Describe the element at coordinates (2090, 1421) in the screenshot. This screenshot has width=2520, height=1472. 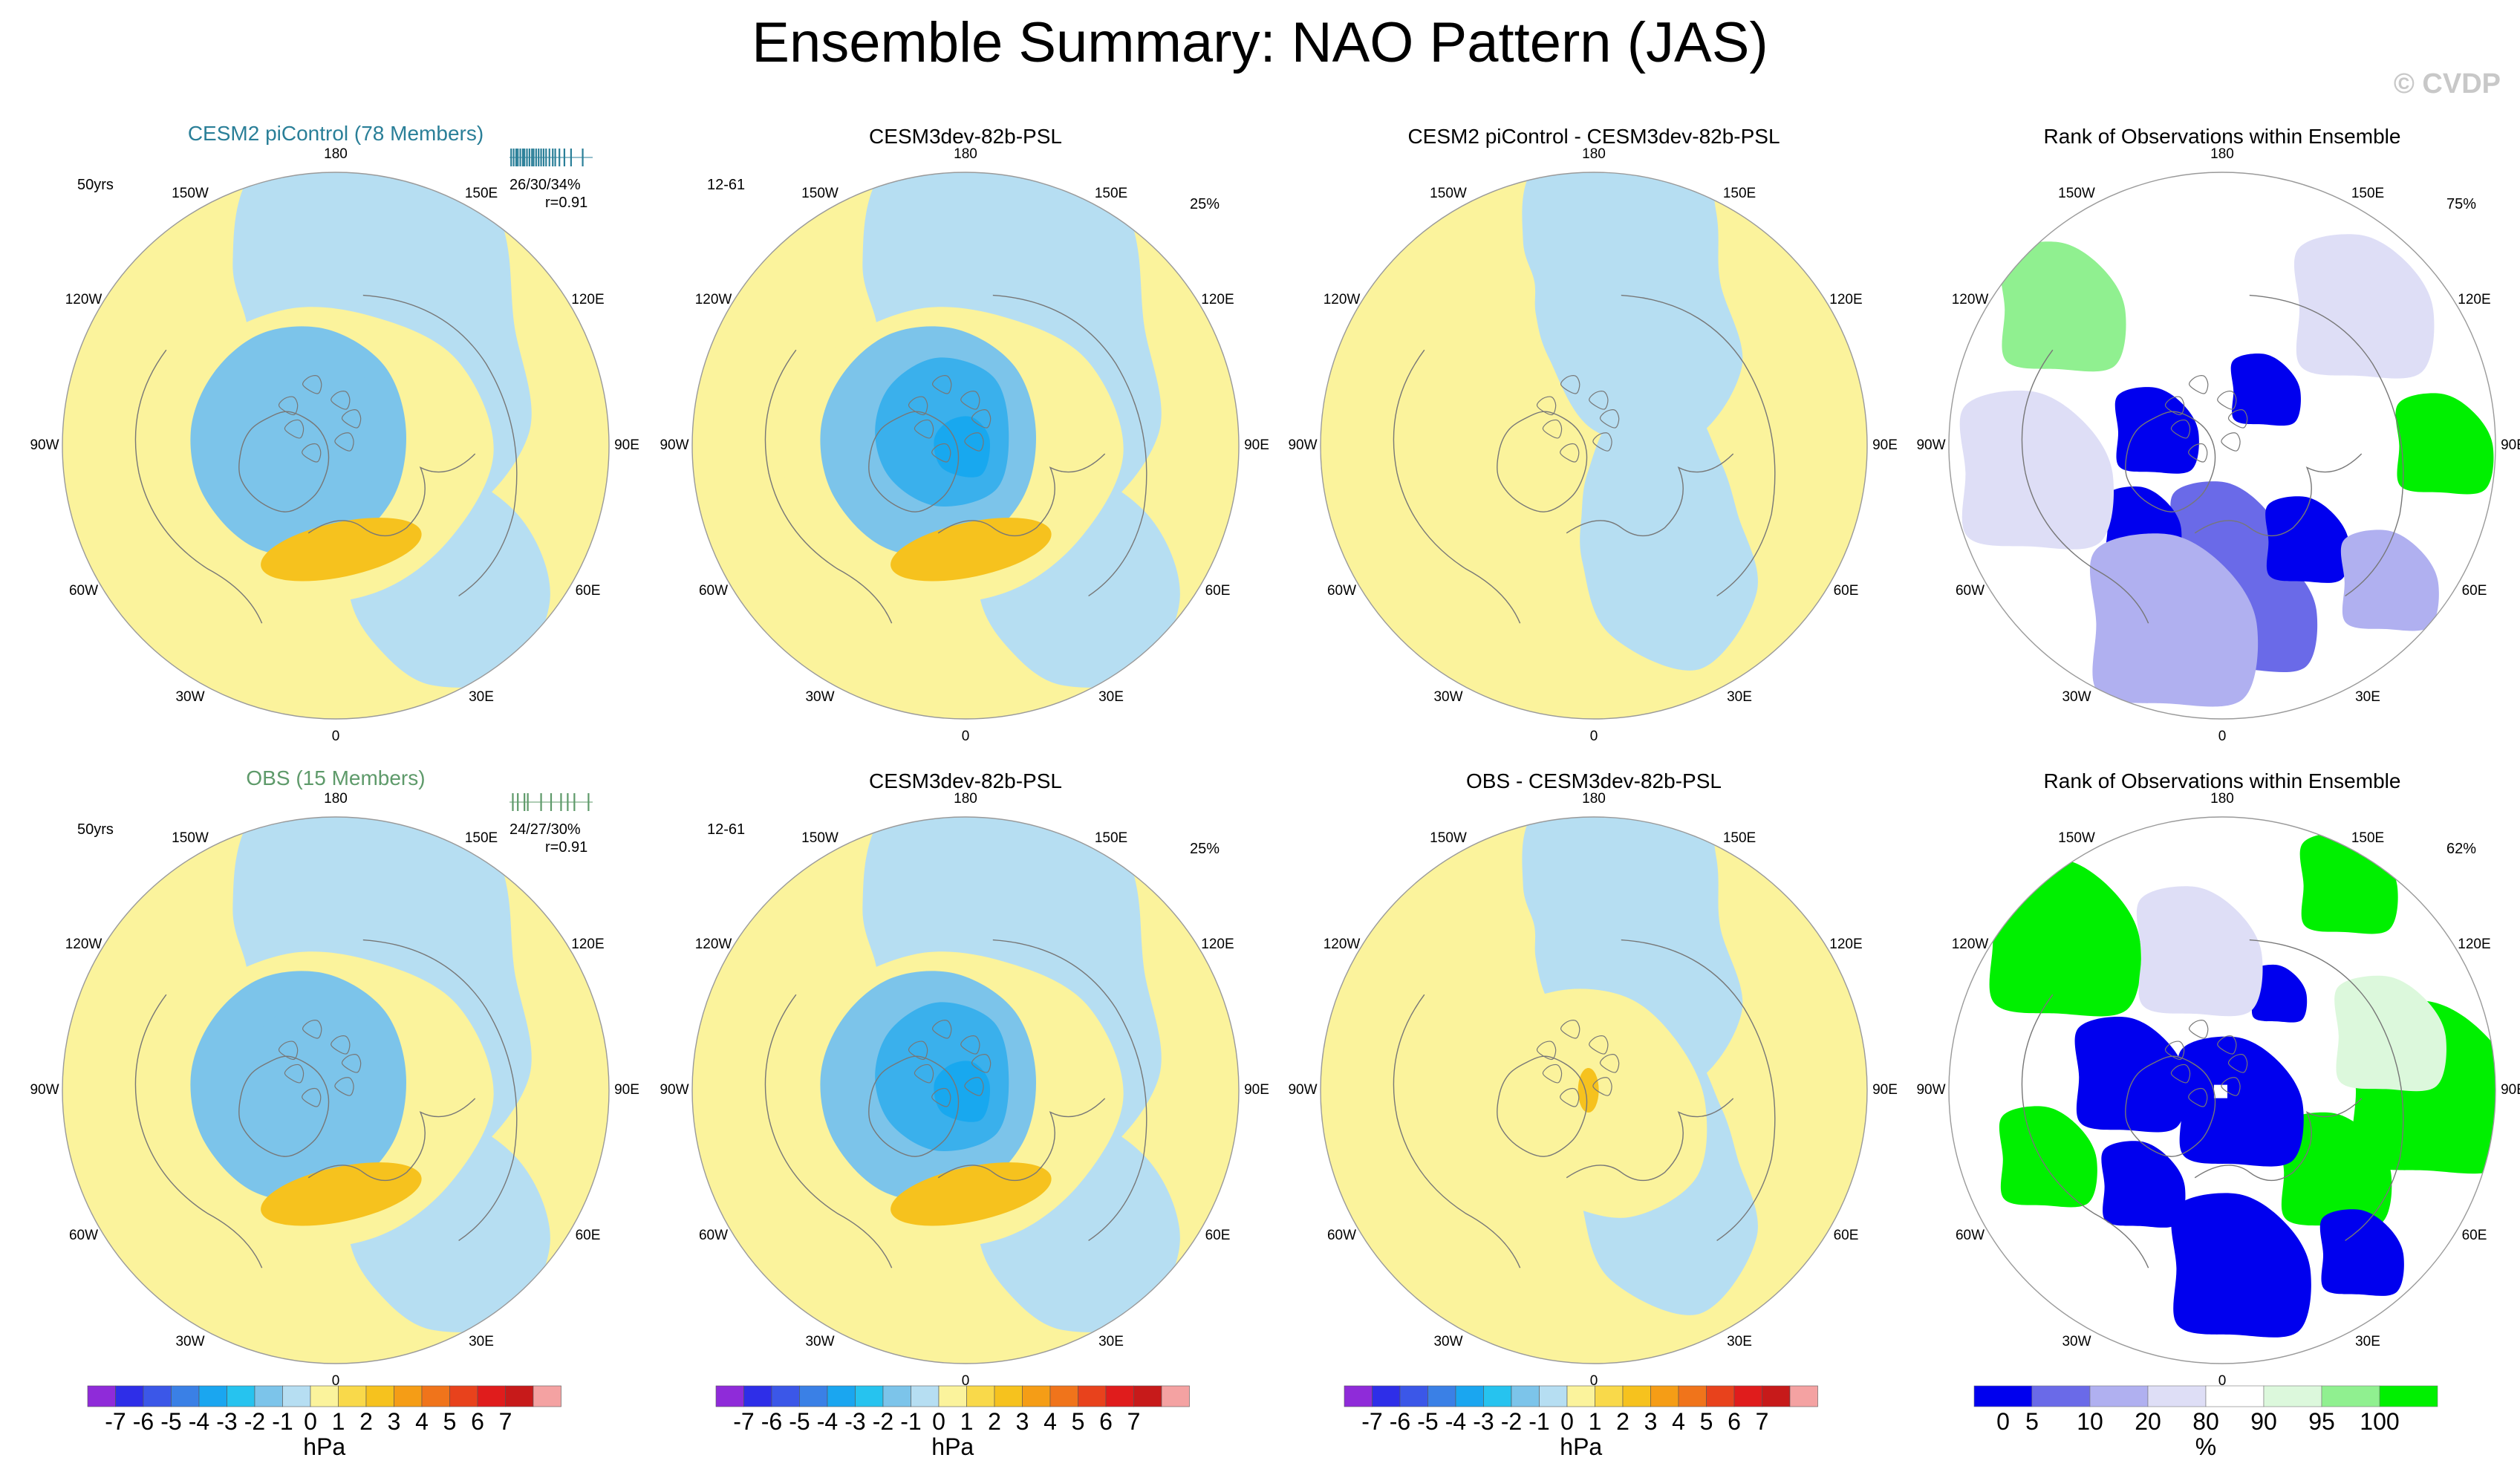
I see `colorbar-tick-label: 10` at that location.